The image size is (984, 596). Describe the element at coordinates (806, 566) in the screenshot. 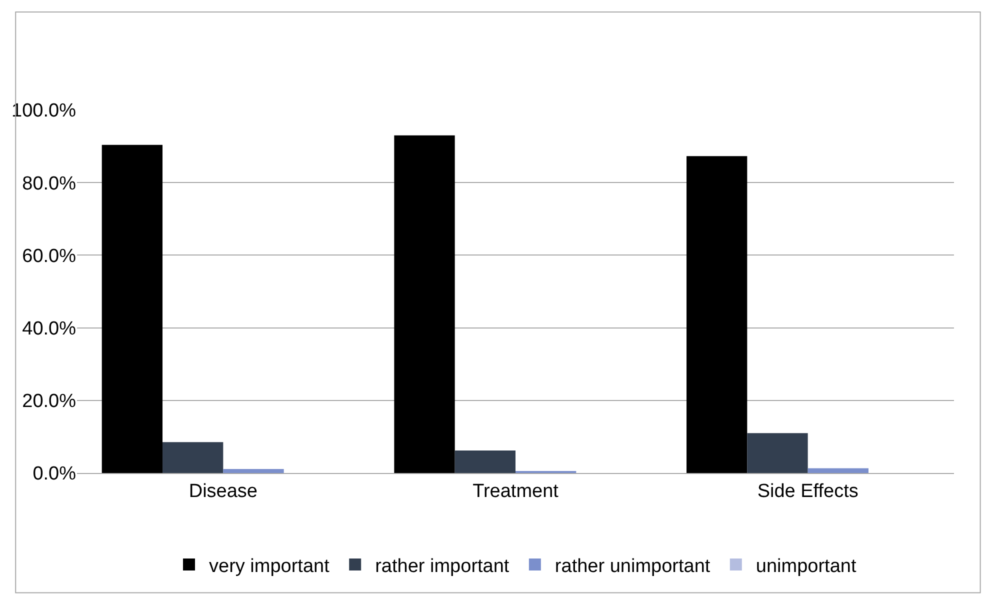

I see `legend-label: unimportant` at that location.